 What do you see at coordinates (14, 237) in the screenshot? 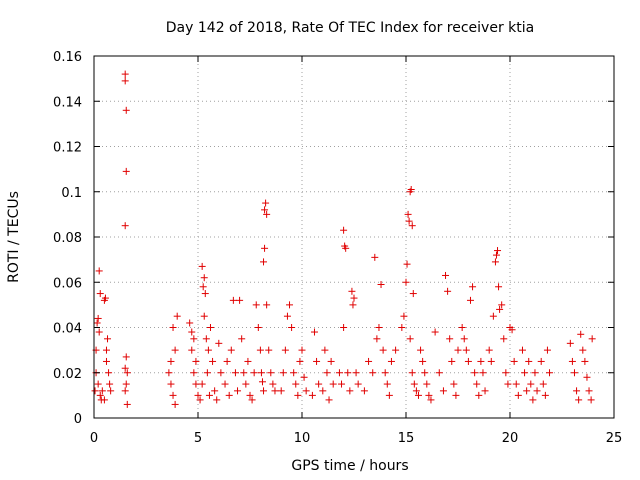
I see `y-axis-label: ROTI / TECUs` at bounding box center [14, 237].